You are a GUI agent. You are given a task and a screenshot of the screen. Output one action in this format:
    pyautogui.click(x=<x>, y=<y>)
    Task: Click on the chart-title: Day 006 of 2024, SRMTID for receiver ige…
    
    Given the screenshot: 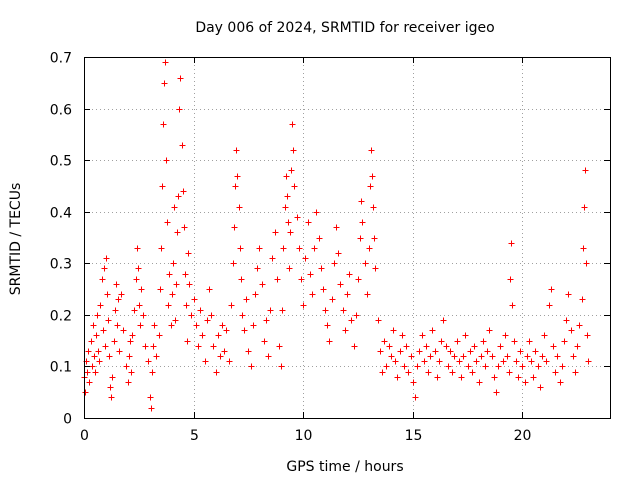 What is the action you would take?
    pyautogui.click(x=344, y=28)
    